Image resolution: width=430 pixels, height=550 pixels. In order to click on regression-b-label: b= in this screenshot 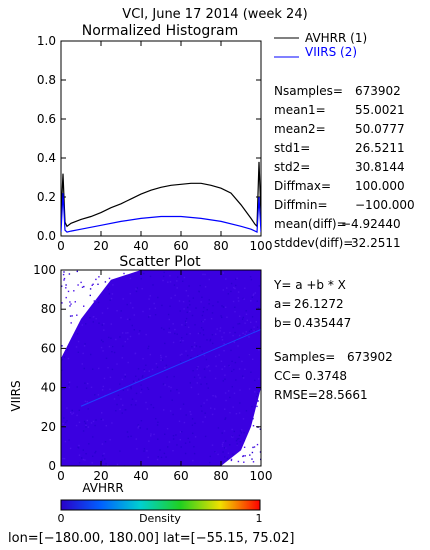, I will do `click(283, 323)`.